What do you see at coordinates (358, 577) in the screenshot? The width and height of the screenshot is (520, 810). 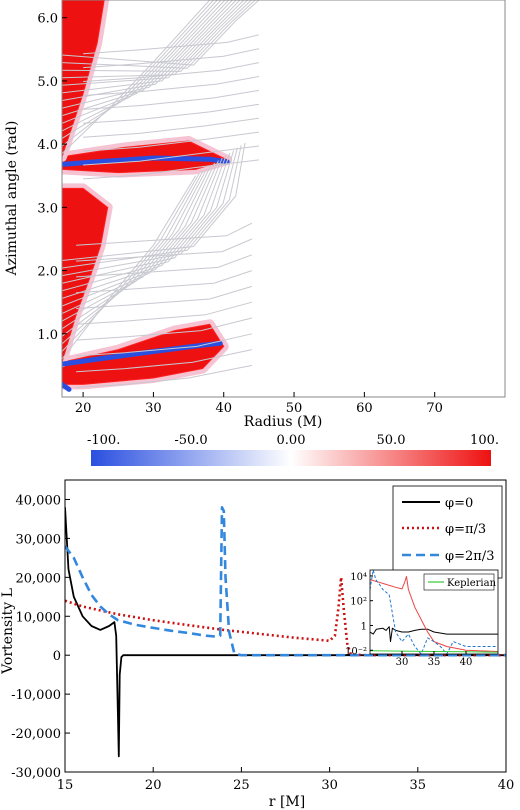 I see `inset-y-tick-label: 10⁴` at bounding box center [358, 577].